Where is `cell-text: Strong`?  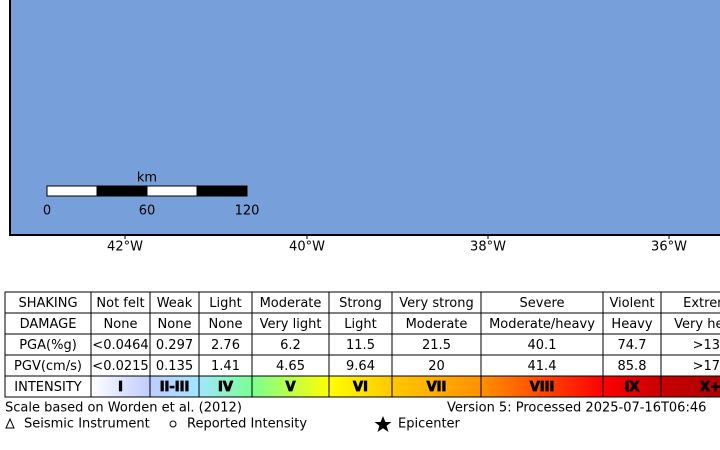
cell-text: Strong is located at coordinates (360, 303).